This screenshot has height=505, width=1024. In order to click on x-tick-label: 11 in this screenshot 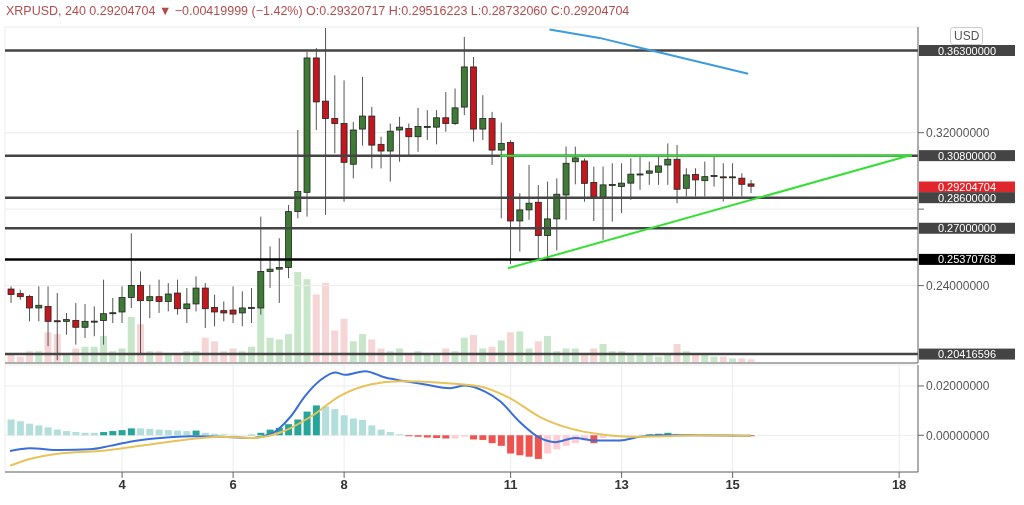, I will do `click(510, 485)`.